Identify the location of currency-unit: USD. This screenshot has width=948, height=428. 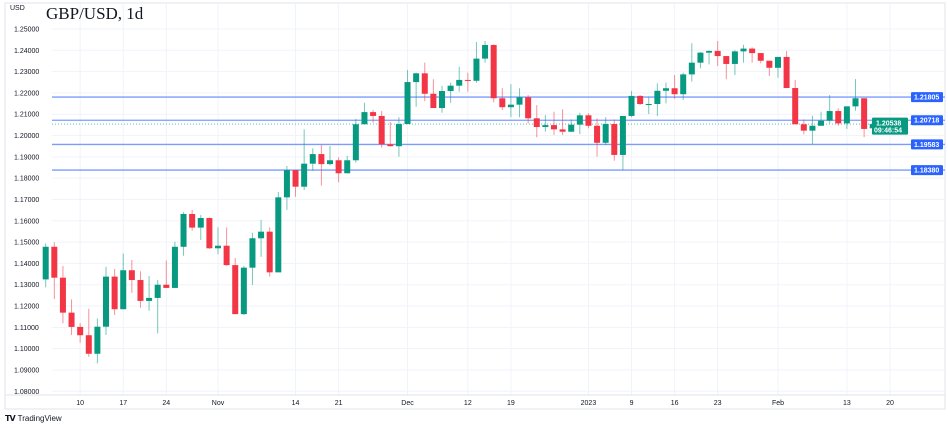
(17, 8).